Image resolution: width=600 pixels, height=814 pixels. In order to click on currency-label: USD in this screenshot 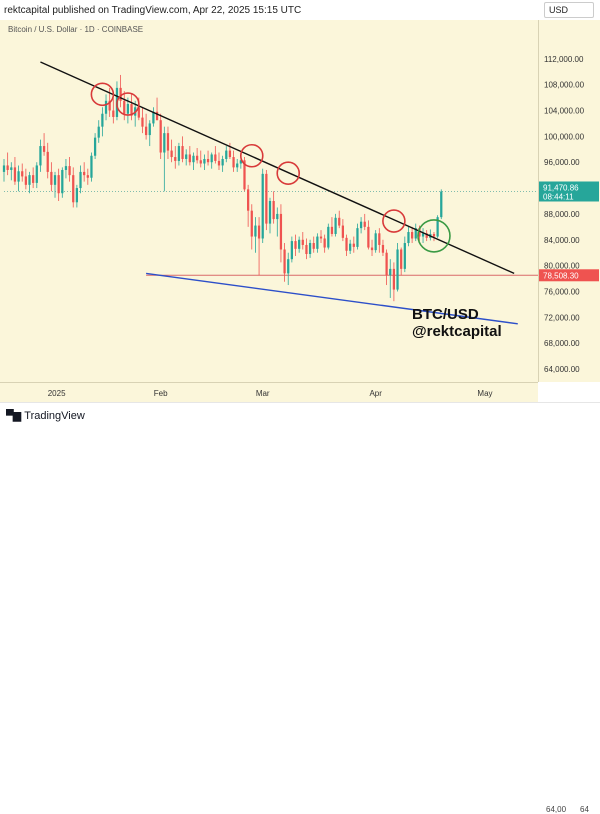, I will do `click(569, 10)`.